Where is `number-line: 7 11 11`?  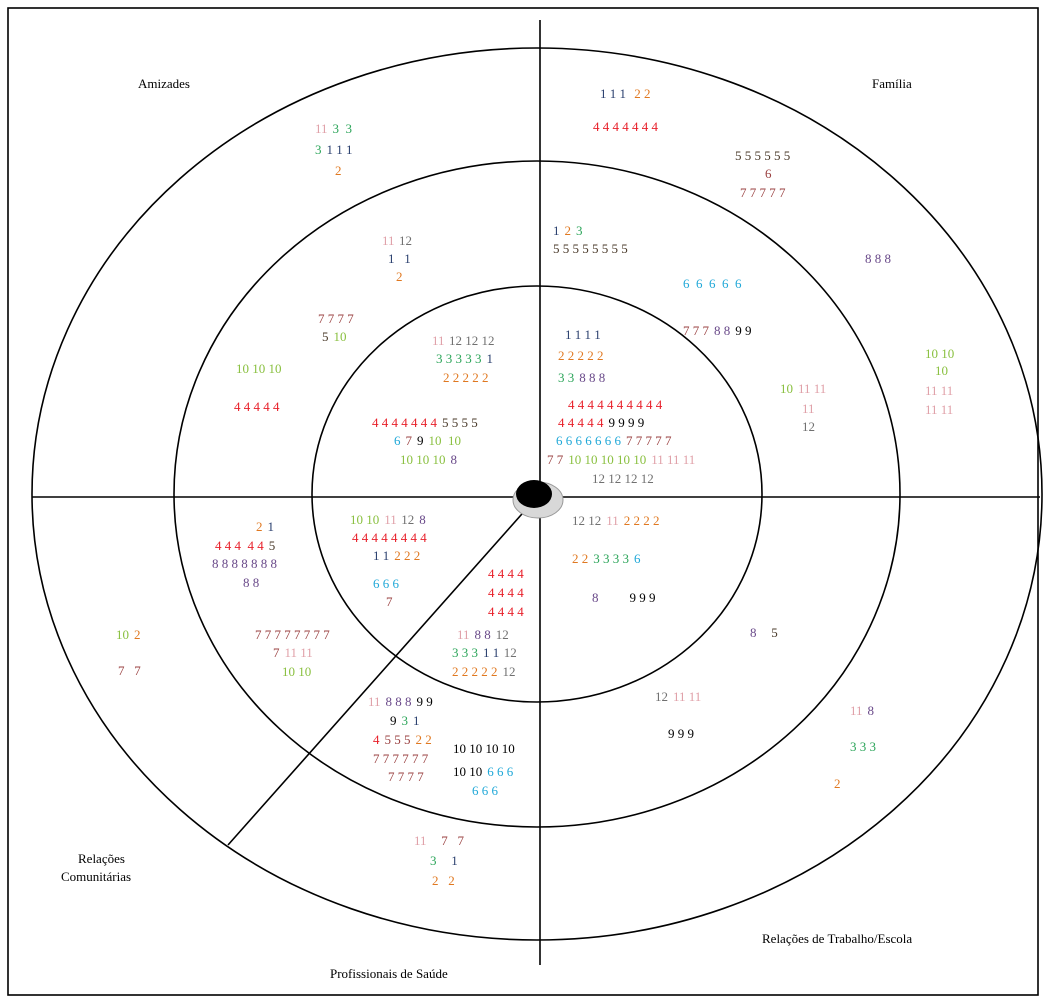
number-line: 7 11 11 is located at coordinates (293, 652).